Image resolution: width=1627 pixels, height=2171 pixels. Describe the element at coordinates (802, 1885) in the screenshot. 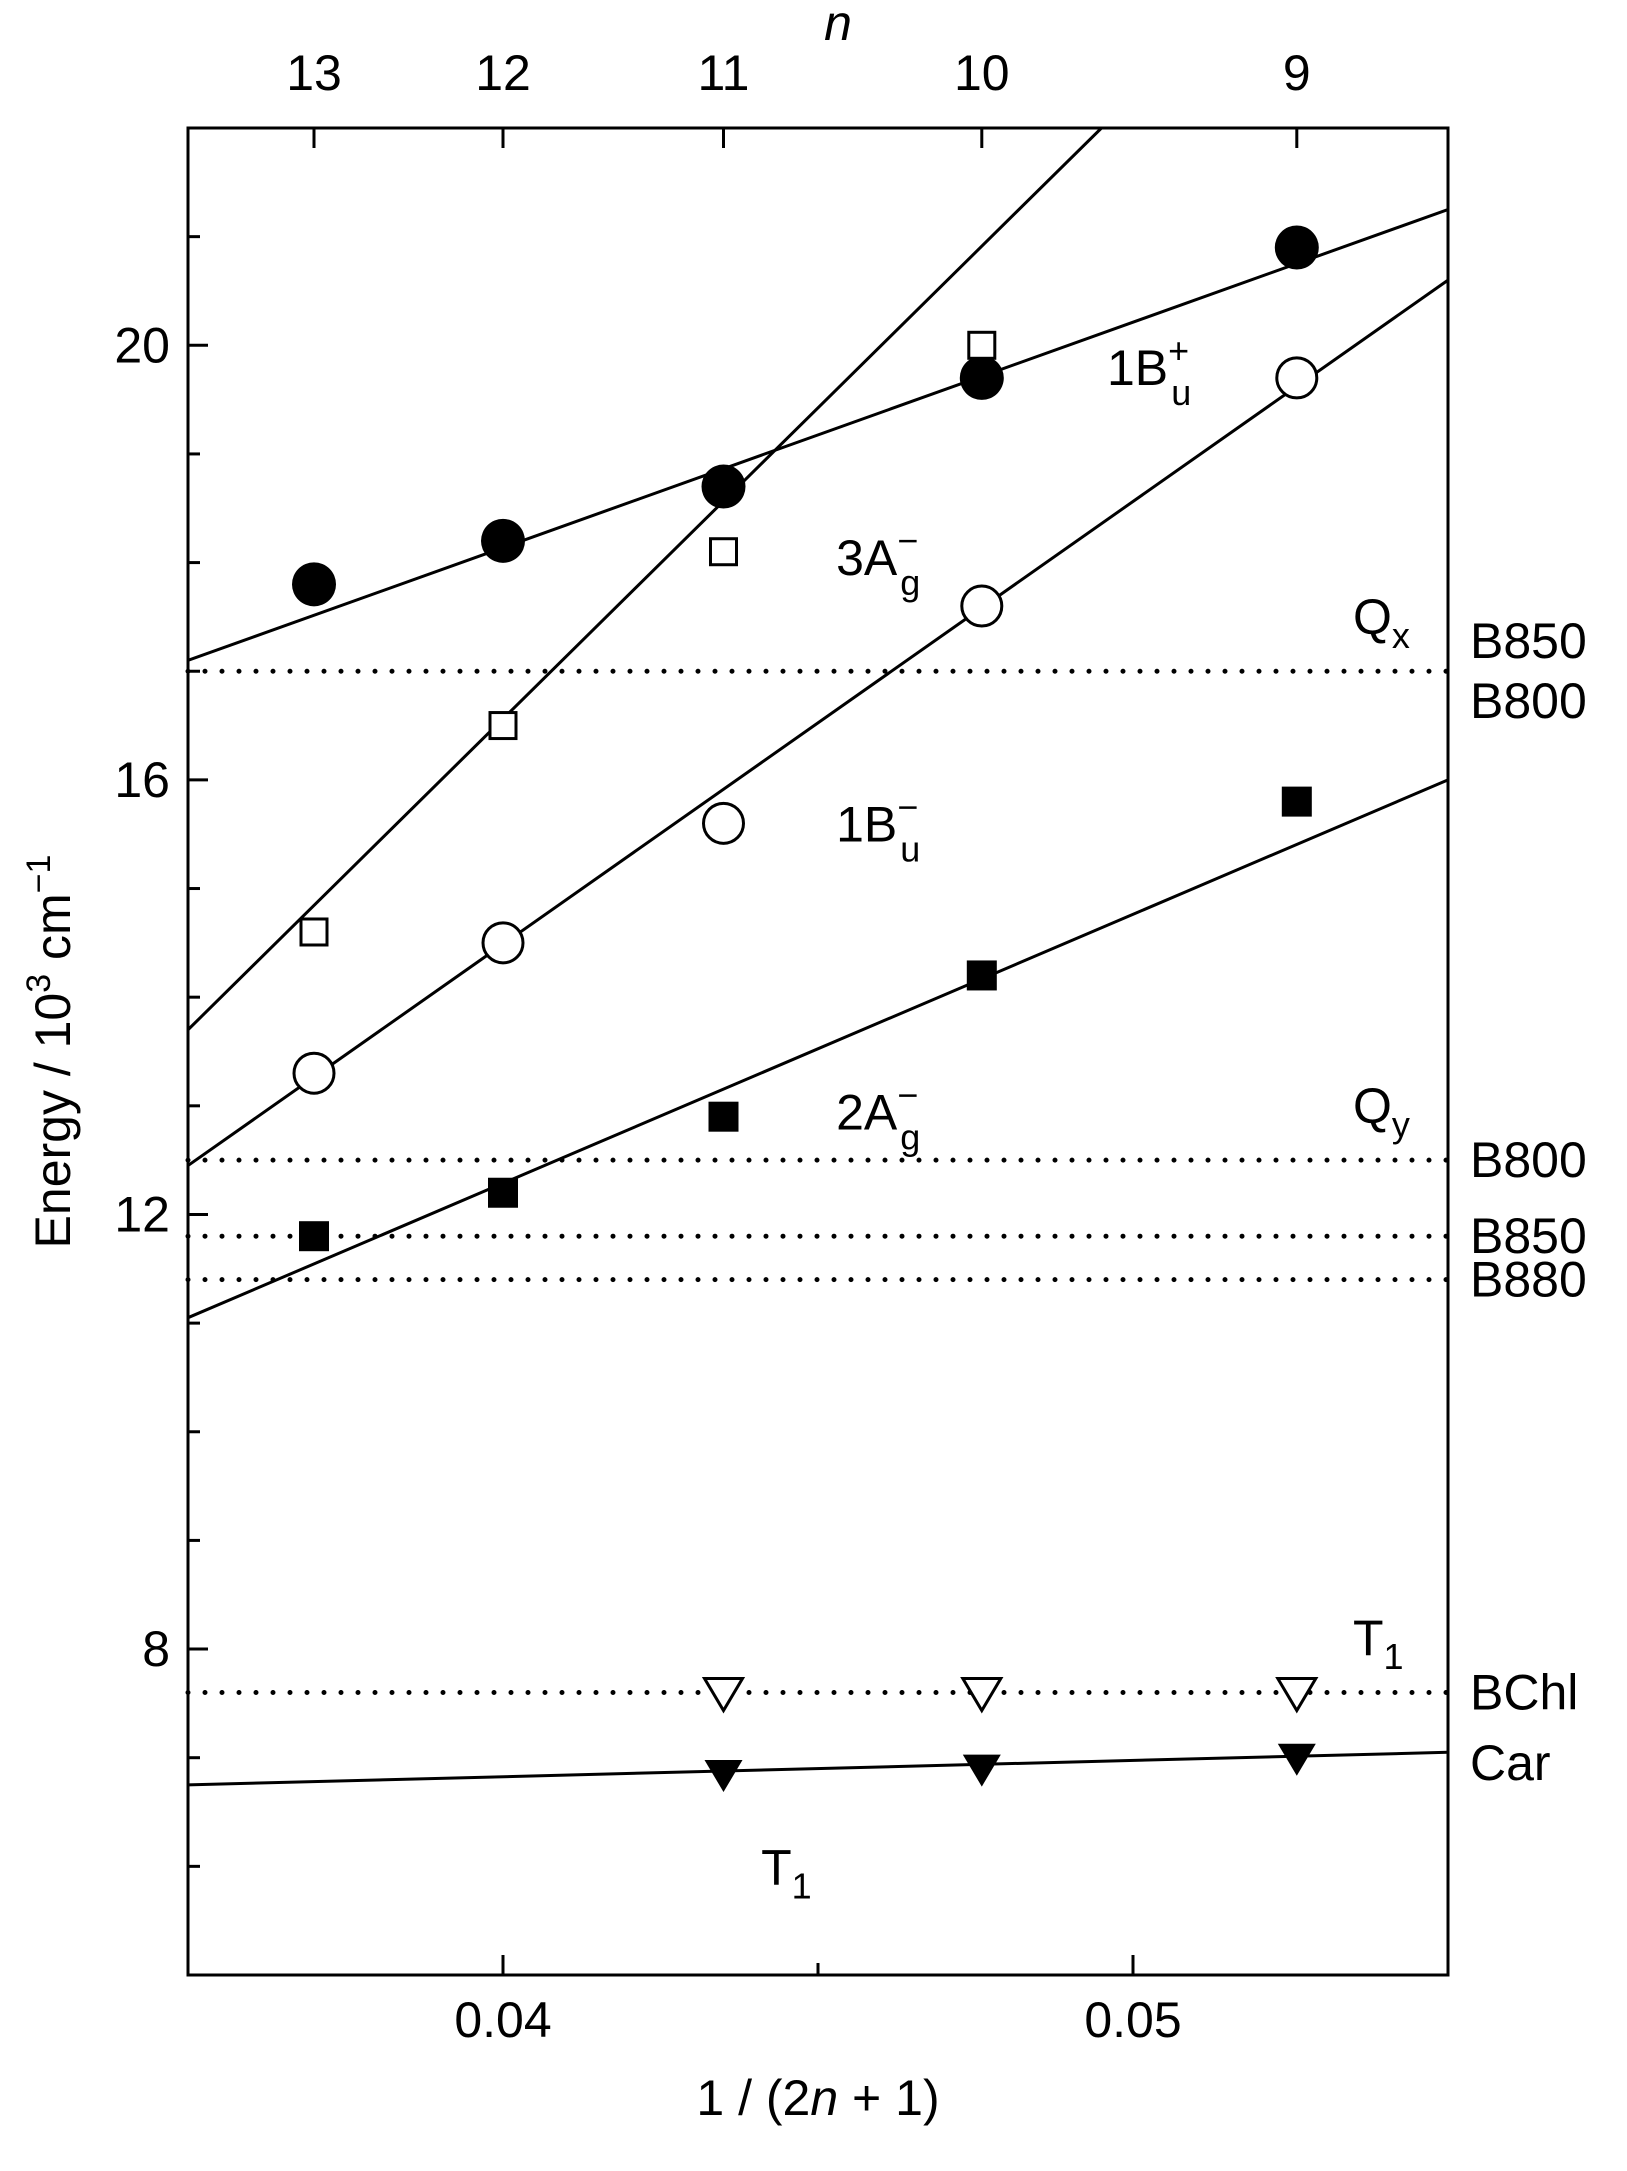

I see `series-label-sub: 1` at that location.